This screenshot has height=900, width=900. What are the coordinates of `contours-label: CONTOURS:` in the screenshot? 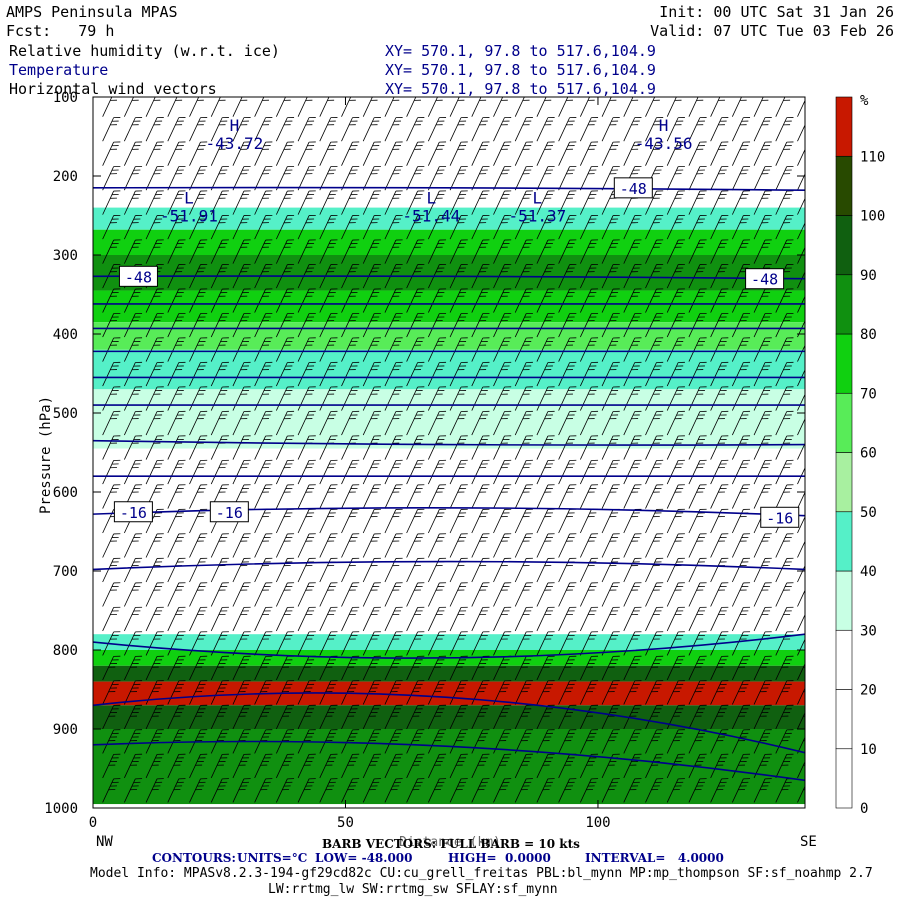 It's located at (194, 858).